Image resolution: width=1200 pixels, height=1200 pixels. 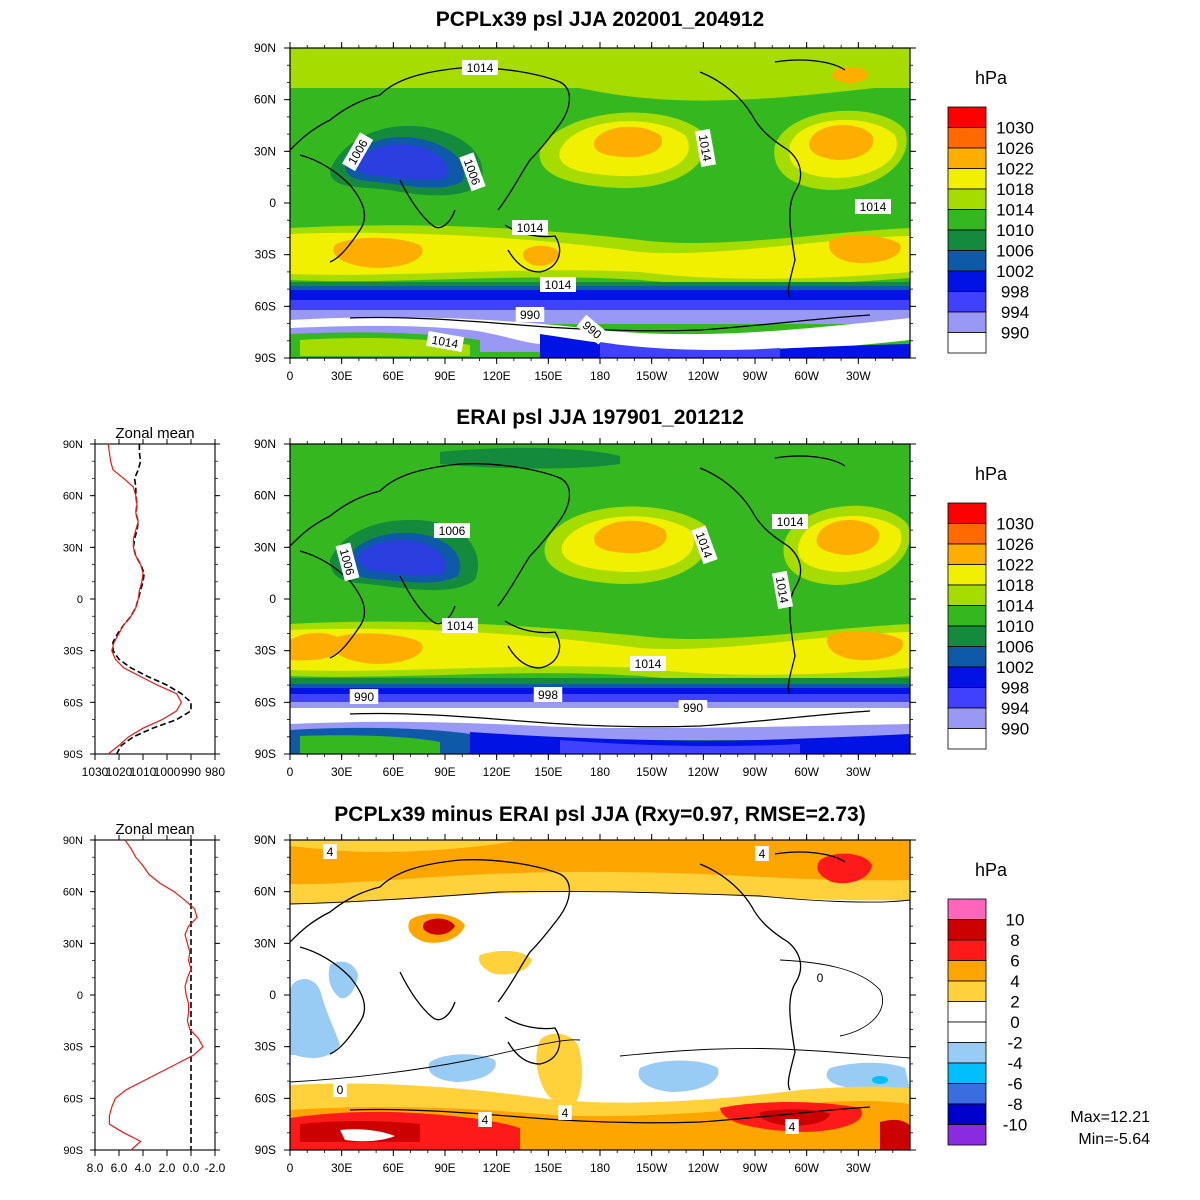 I want to click on legend-level-label: 0, so click(x=1014, y=1022).